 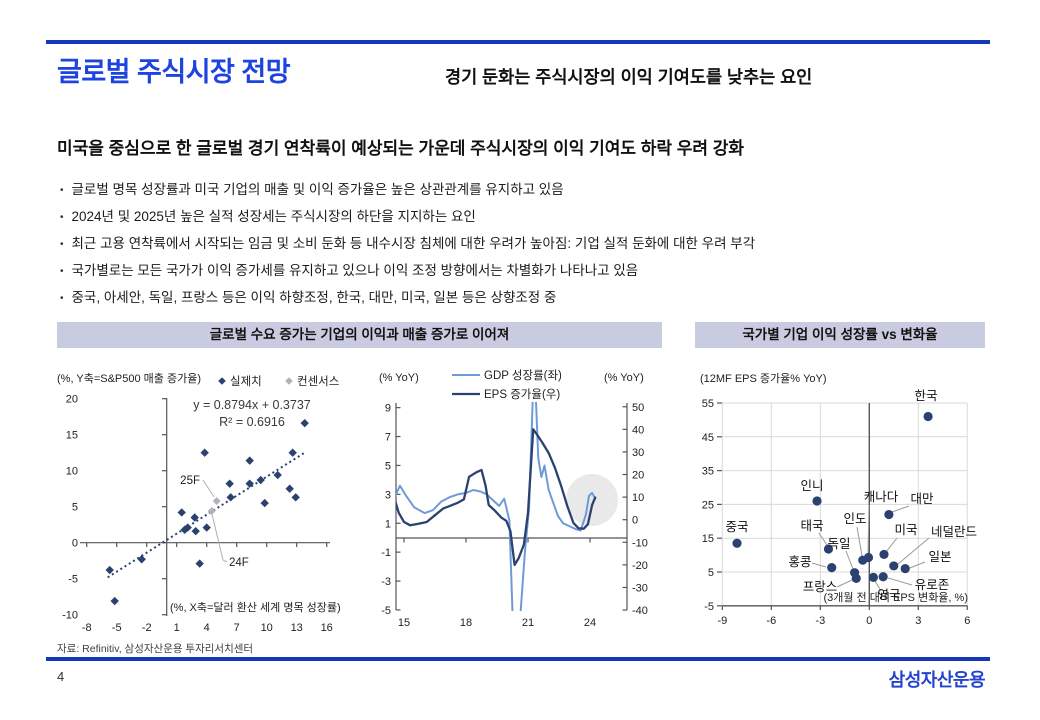 I want to click on y-axis-title: (12MF EPS 증가율% YoY), so click(x=763, y=378).